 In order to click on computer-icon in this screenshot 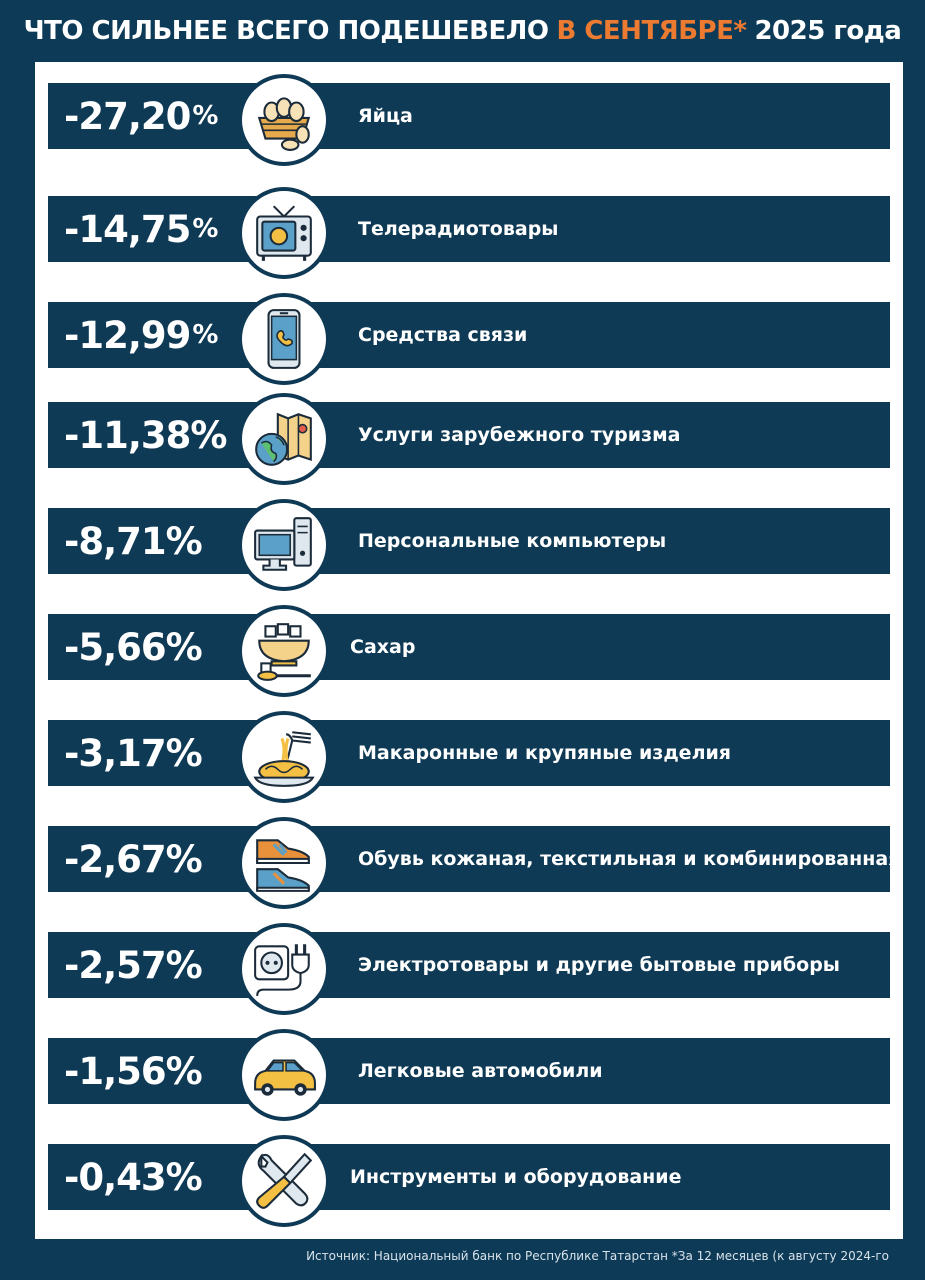, I will do `click(284, 545)`.